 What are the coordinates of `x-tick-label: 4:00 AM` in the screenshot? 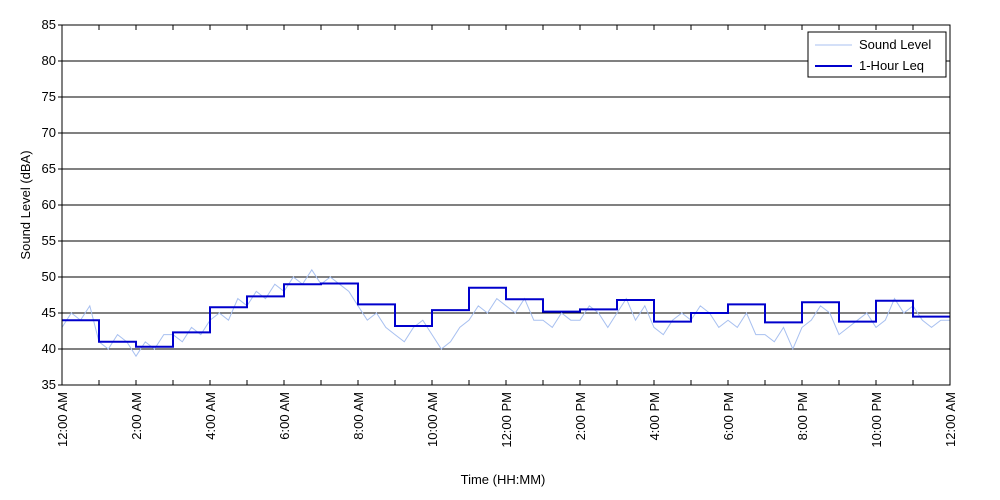 It's located at (210, 416).